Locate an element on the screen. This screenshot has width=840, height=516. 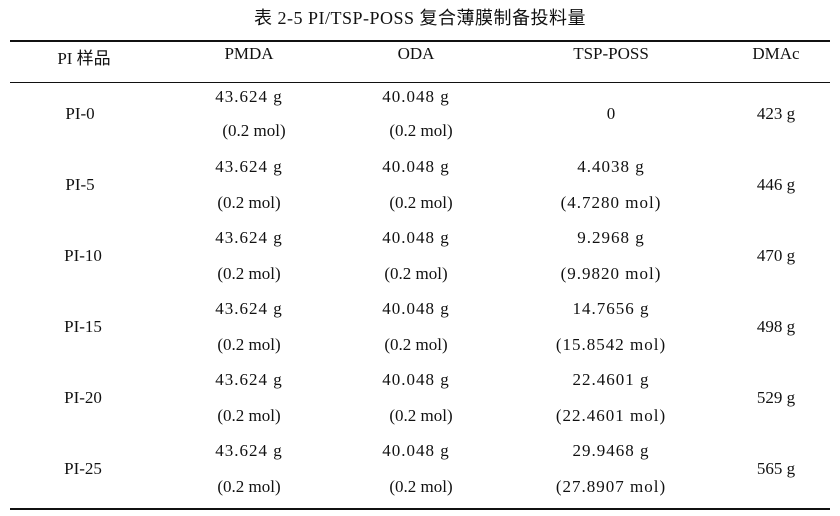
header-tsp-poss: TSP-POSS is located at coordinates (611, 53).